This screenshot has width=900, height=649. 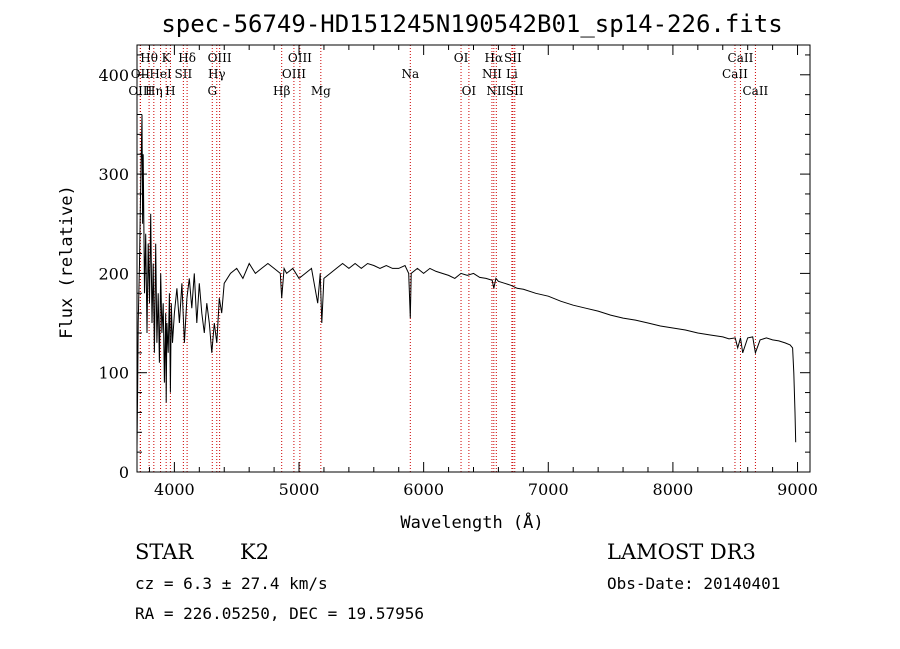 I want to click on spectral-line-label: Na, so click(x=410, y=74).